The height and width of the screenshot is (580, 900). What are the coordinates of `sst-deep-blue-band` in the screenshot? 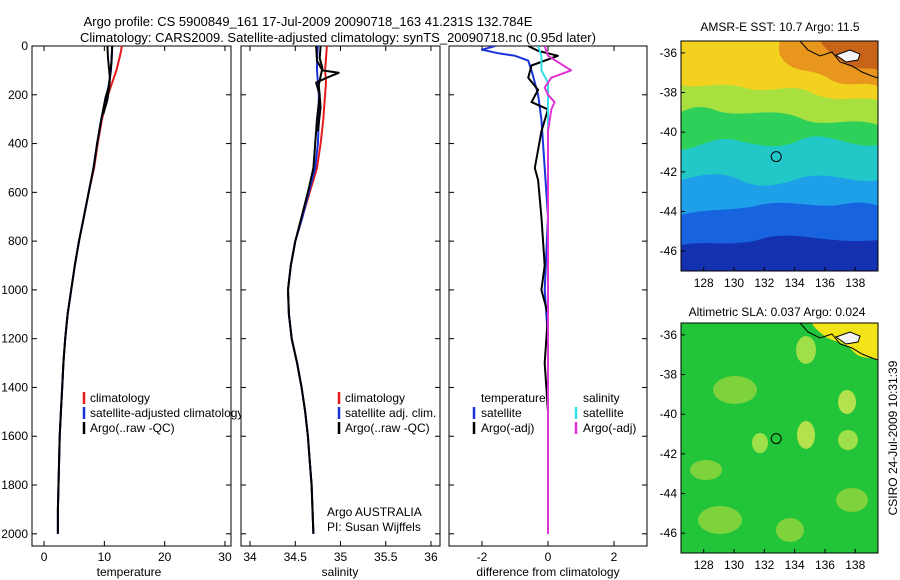 It's located at (779, 253).